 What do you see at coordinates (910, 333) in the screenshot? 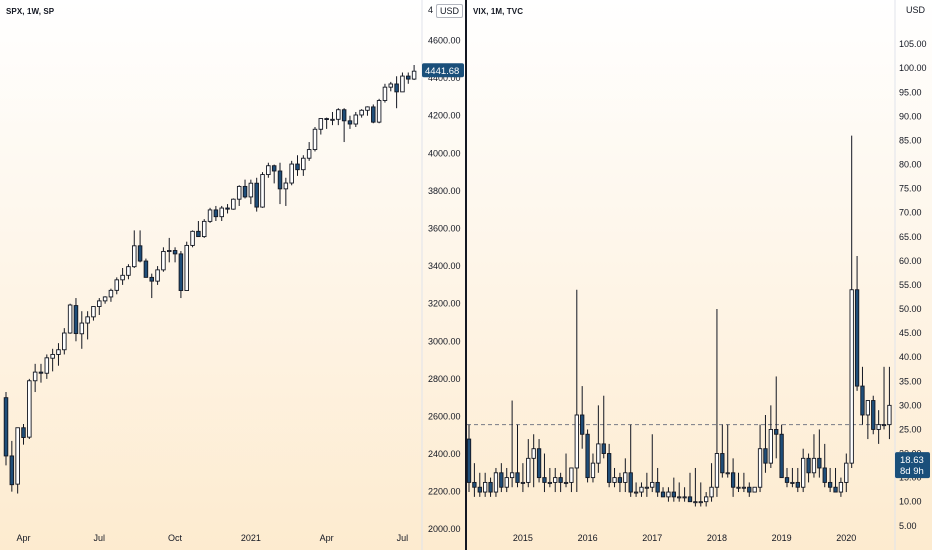
I see `vix-y-tick-label: 45.00` at bounding box center [910, 333].